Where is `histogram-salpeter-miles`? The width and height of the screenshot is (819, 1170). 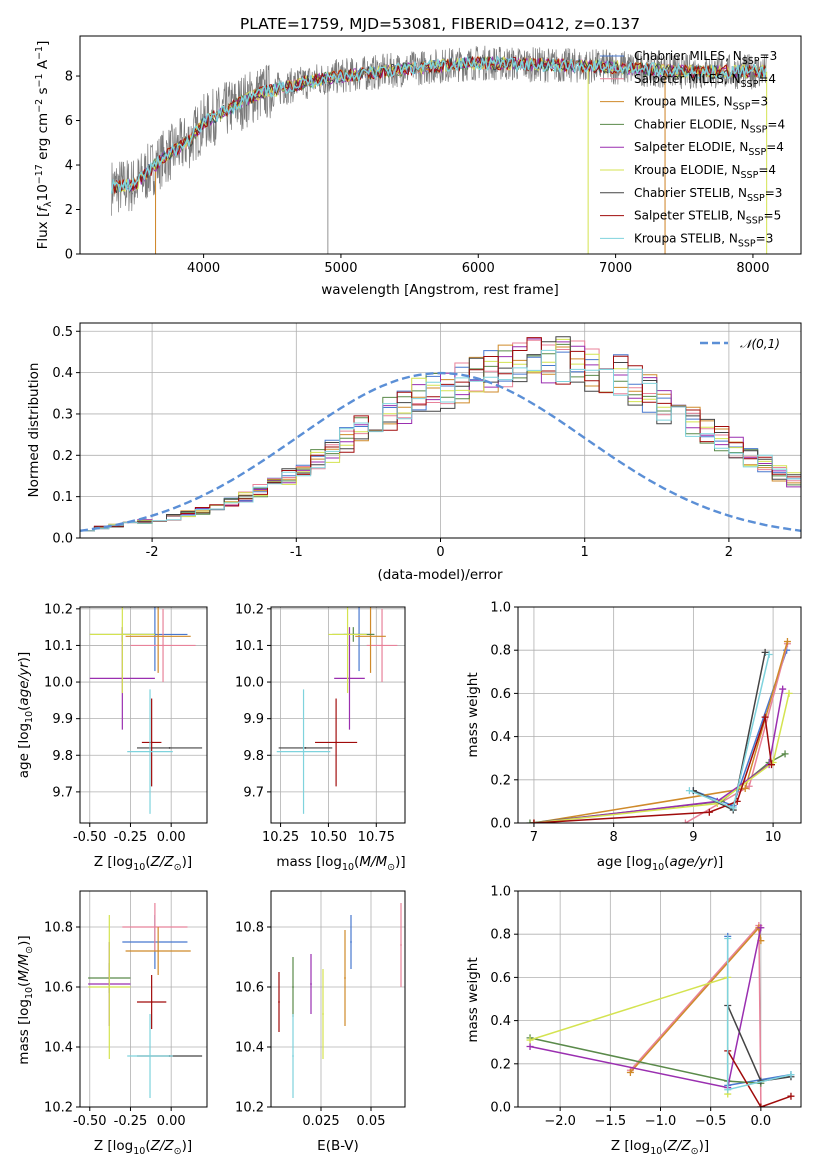
histogram-salpeter-miles is located at coordinates (440, 435).